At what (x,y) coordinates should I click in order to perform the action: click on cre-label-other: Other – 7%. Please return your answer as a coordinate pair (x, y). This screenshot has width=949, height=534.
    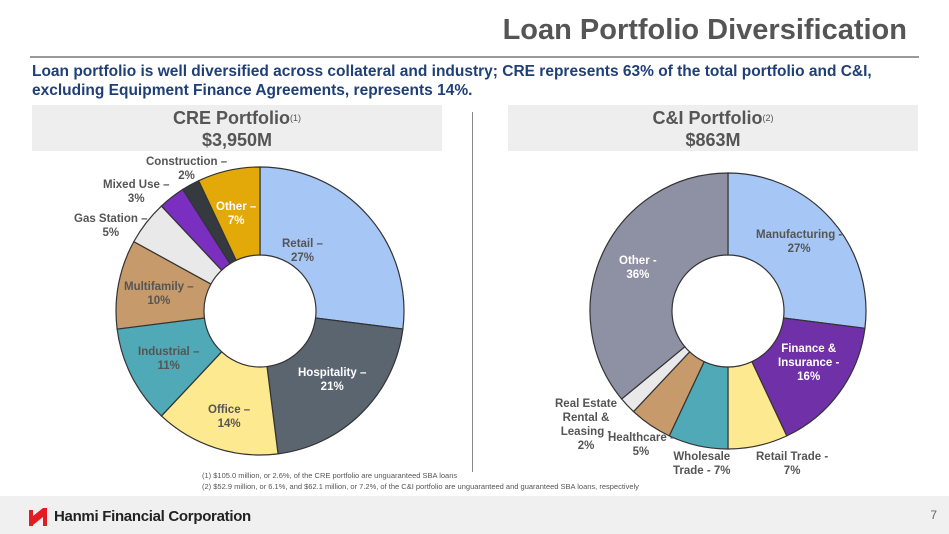
    Looking at the image, I should click on (236, 214).